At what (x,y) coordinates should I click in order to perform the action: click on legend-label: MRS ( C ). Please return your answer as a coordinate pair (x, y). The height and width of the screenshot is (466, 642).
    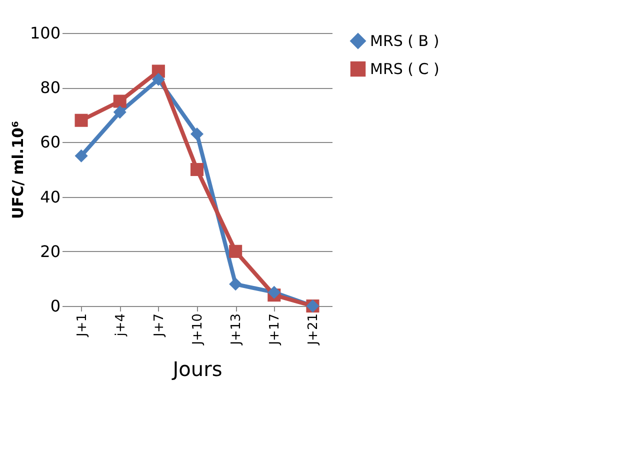
    Looking at the image, I should click on (405, 69).